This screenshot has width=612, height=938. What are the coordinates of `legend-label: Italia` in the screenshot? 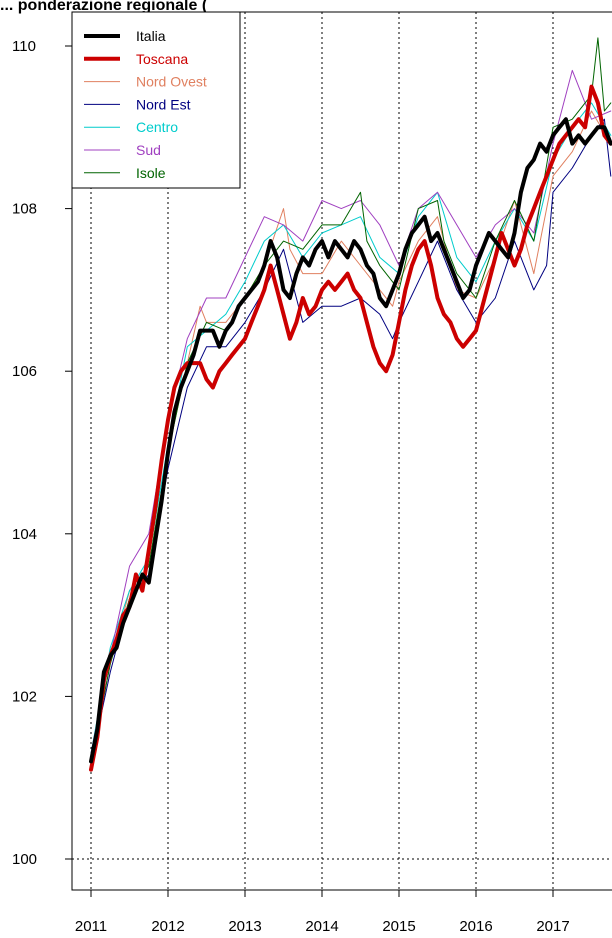 It's located at (151, 36).